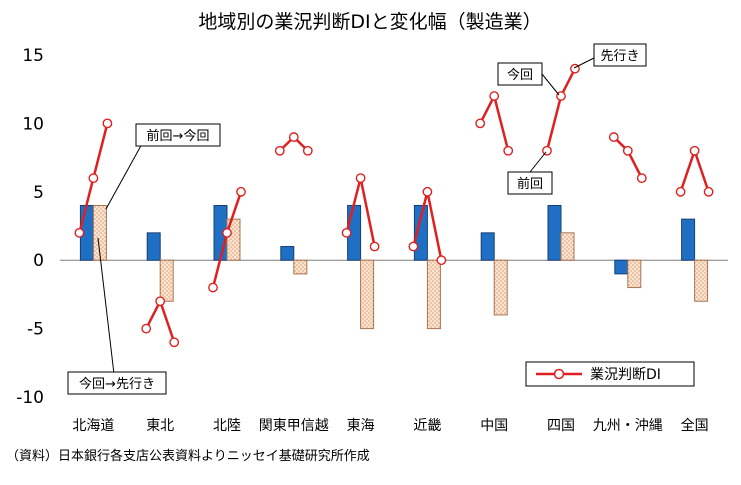 This screenshot has width=741, height=485. Describe the element at coordinates (93, 426) in the screenshot. I see `category-label: 北海道` at that location.